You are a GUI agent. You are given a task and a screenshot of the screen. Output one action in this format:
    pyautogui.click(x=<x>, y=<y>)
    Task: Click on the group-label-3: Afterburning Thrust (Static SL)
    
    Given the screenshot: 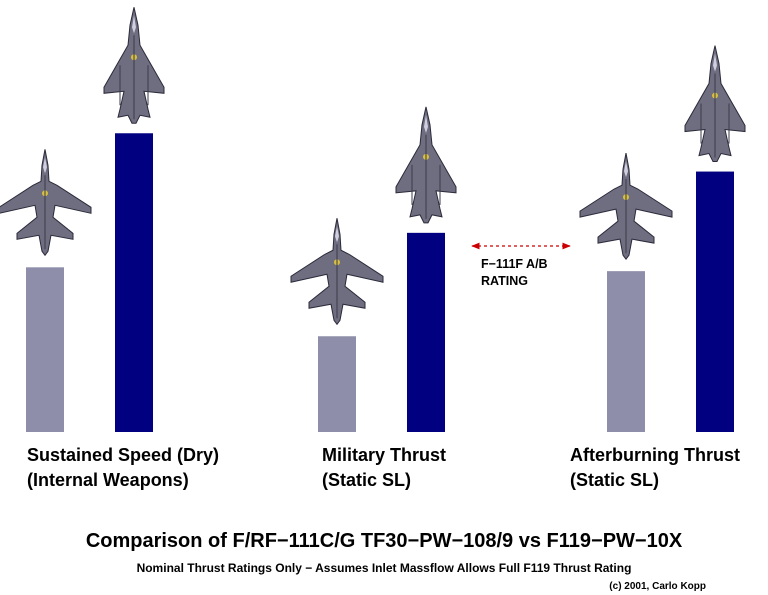 What is the action you would take?
    pyautogui.click(x=655, y=468)
    